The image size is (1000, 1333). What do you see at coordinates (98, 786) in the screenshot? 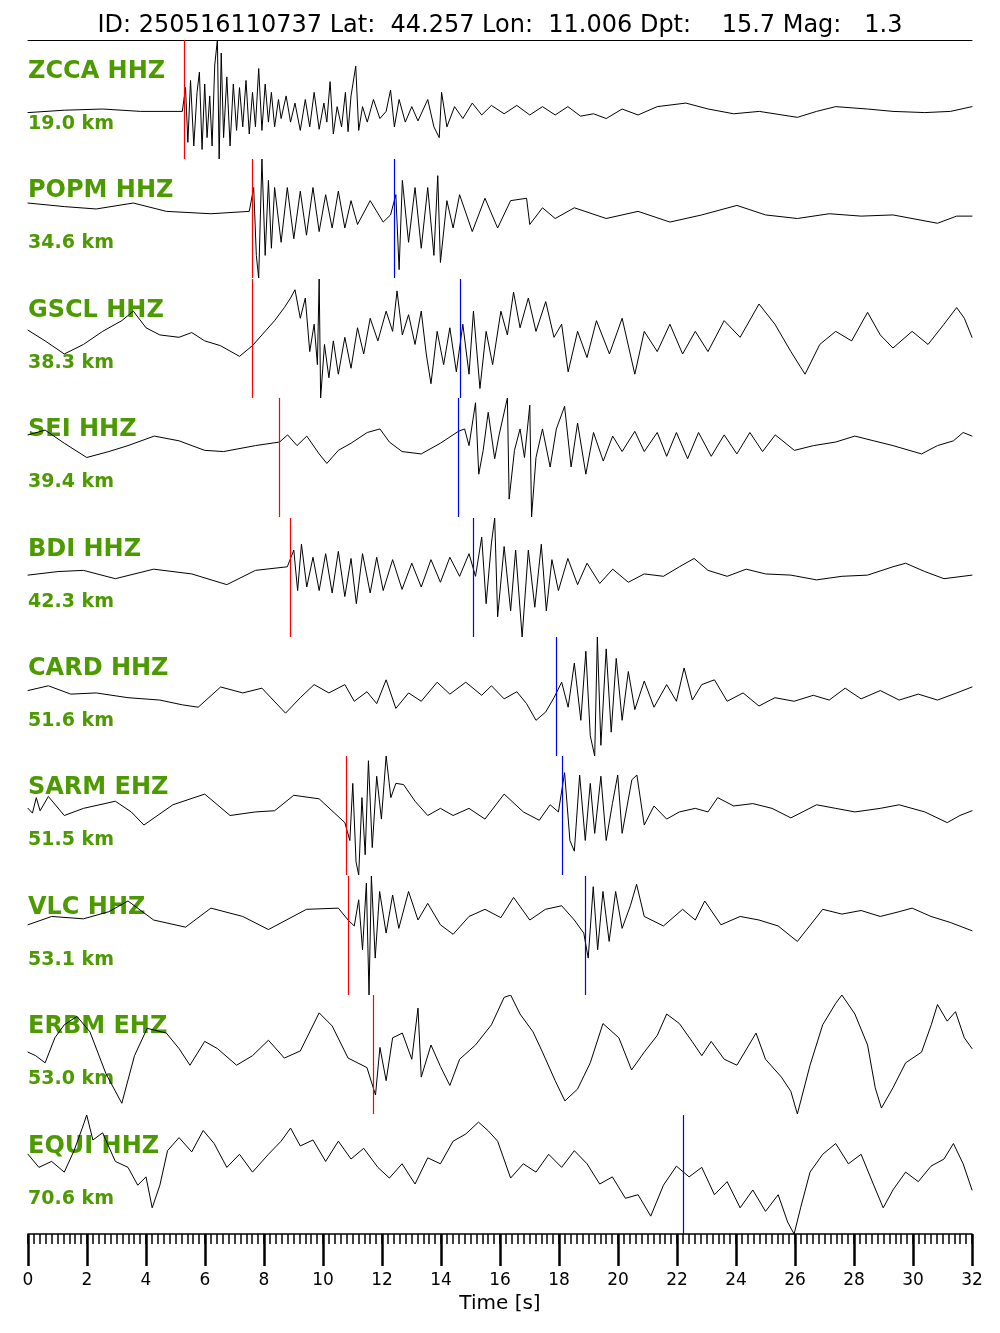
I see `series-label: SARM EHZ` at bounding box center [98, 786].